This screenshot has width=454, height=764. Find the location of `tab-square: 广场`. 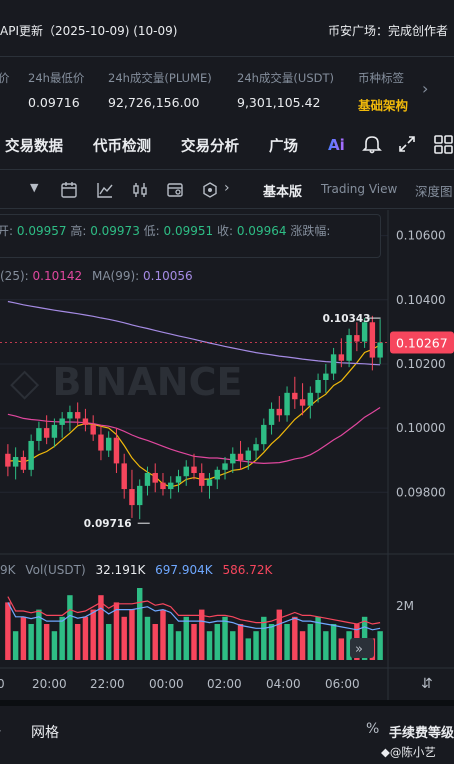

tab-square: 广场 is located at coordinates (283, 147).